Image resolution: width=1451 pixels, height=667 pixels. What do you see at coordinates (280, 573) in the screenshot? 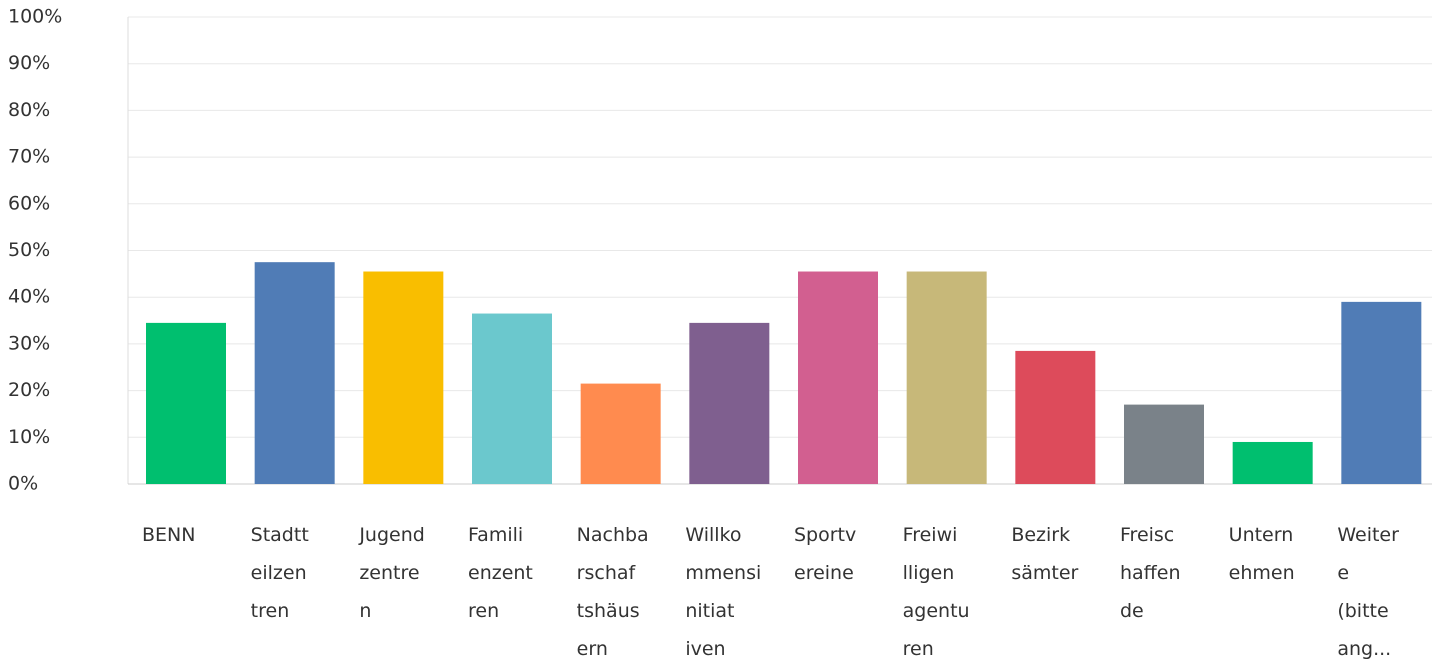
I see `x-tick-label: Stadtt eilzen tren` at bounding box center [280, 573].